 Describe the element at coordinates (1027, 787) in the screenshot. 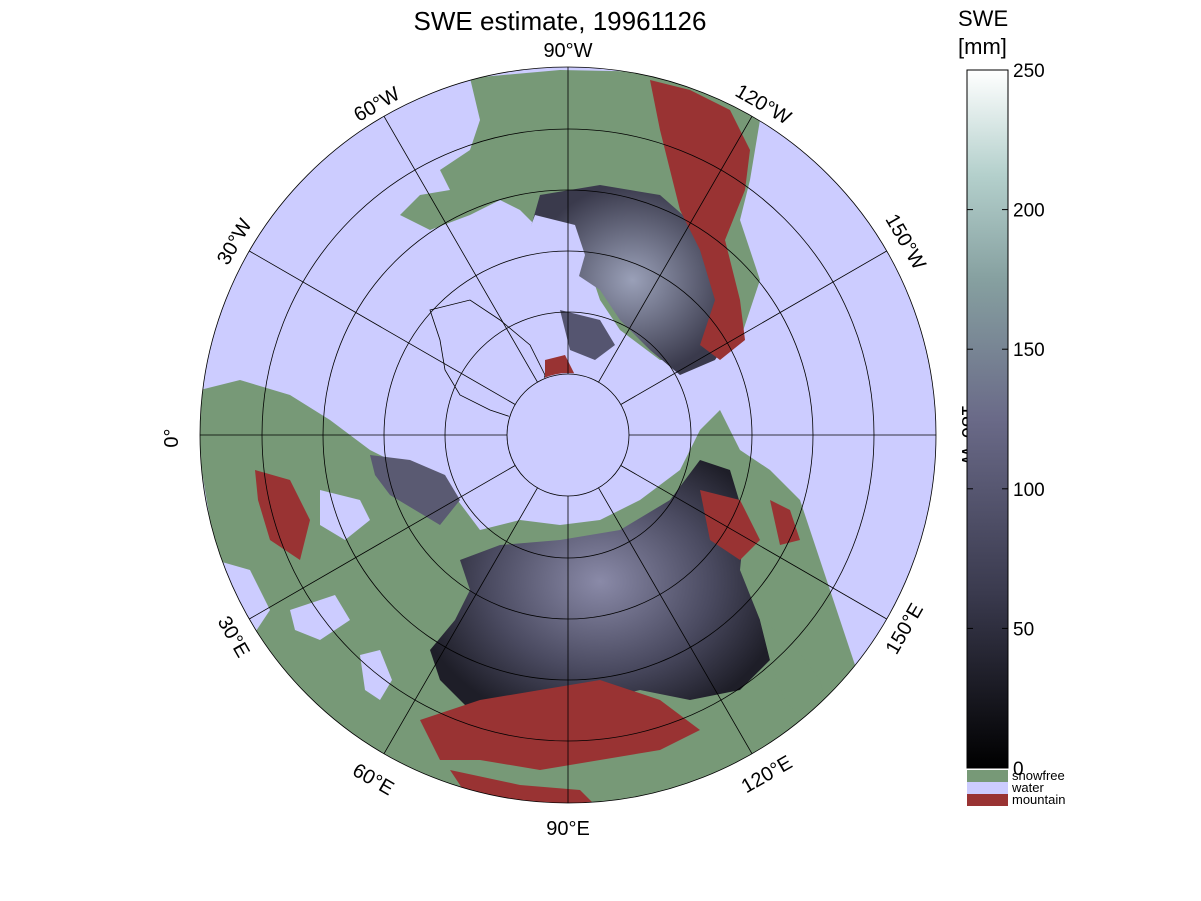

I see `legend-label-water: water` at that location.